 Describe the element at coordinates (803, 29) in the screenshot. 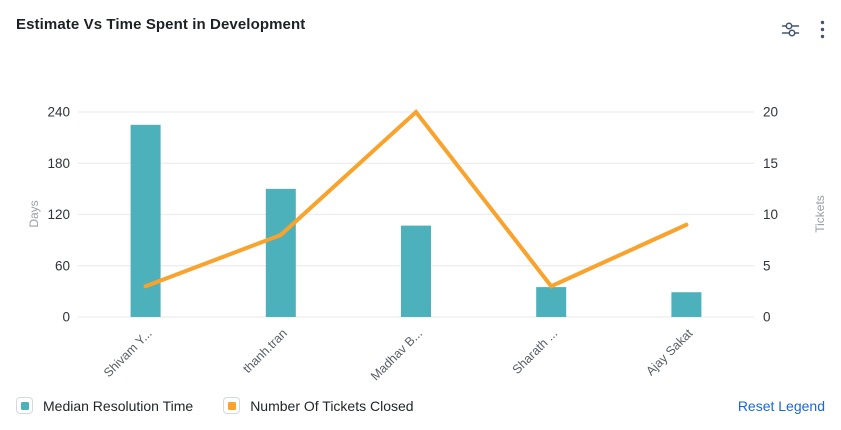

I see `header-icons` at that location.